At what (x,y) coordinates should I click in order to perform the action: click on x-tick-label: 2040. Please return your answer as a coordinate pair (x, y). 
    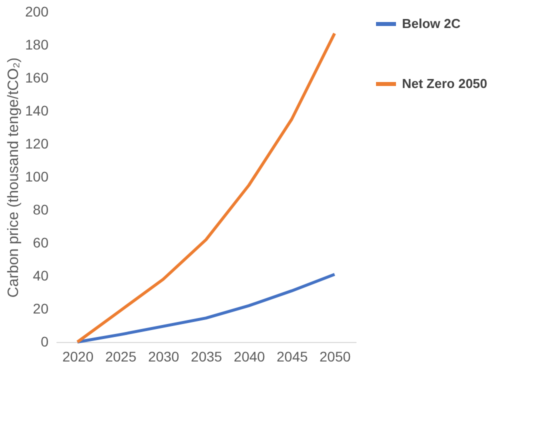
    Looking at the image, I should click on (250, 356).